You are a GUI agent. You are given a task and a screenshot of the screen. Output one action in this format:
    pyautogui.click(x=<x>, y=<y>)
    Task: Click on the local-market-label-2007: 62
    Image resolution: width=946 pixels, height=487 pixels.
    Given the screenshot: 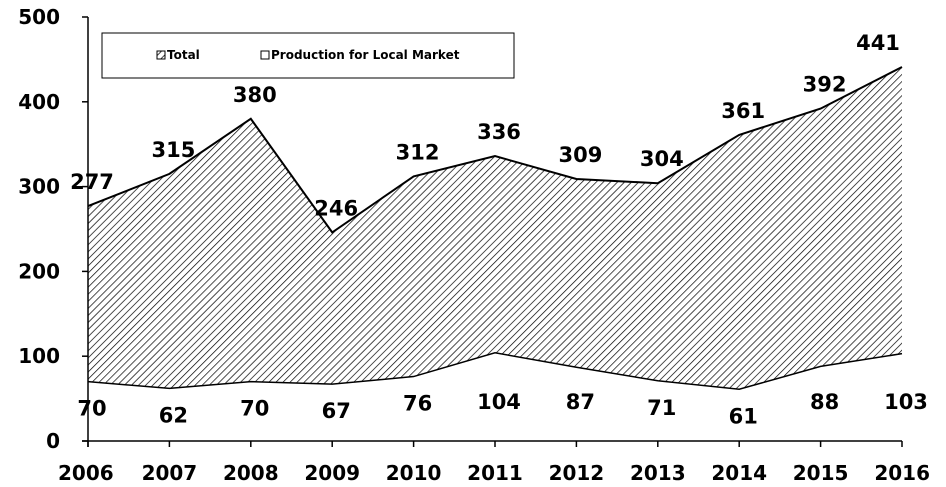 What is the action you would take?
    pyautogui.click(x=173, y=415)
    